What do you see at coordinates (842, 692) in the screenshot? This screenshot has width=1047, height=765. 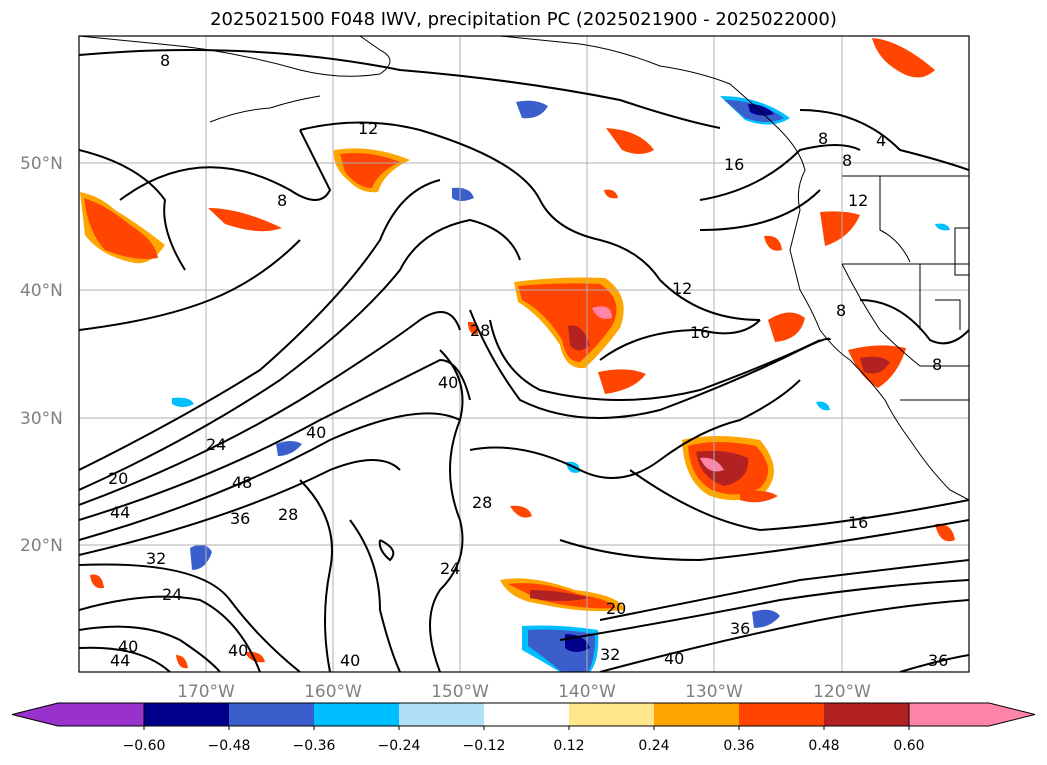 I see `lon-label: 120°W` at bounding box center [842, 692].